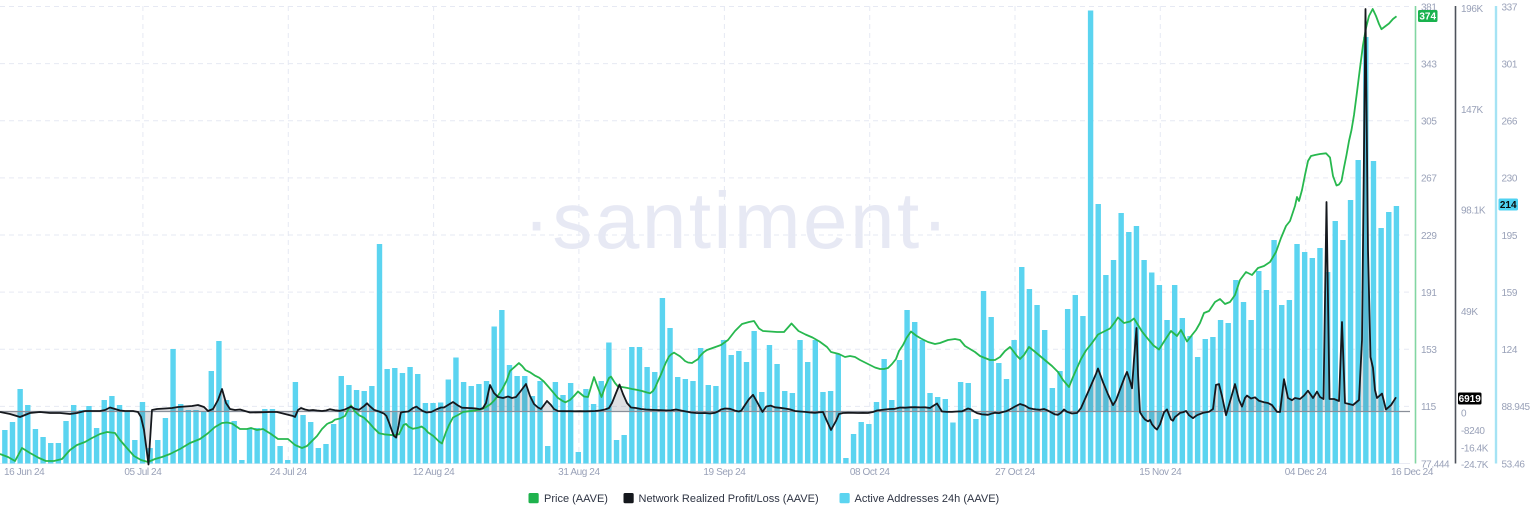  I want to click on svg-text: 88.945, so click(1516, 407).